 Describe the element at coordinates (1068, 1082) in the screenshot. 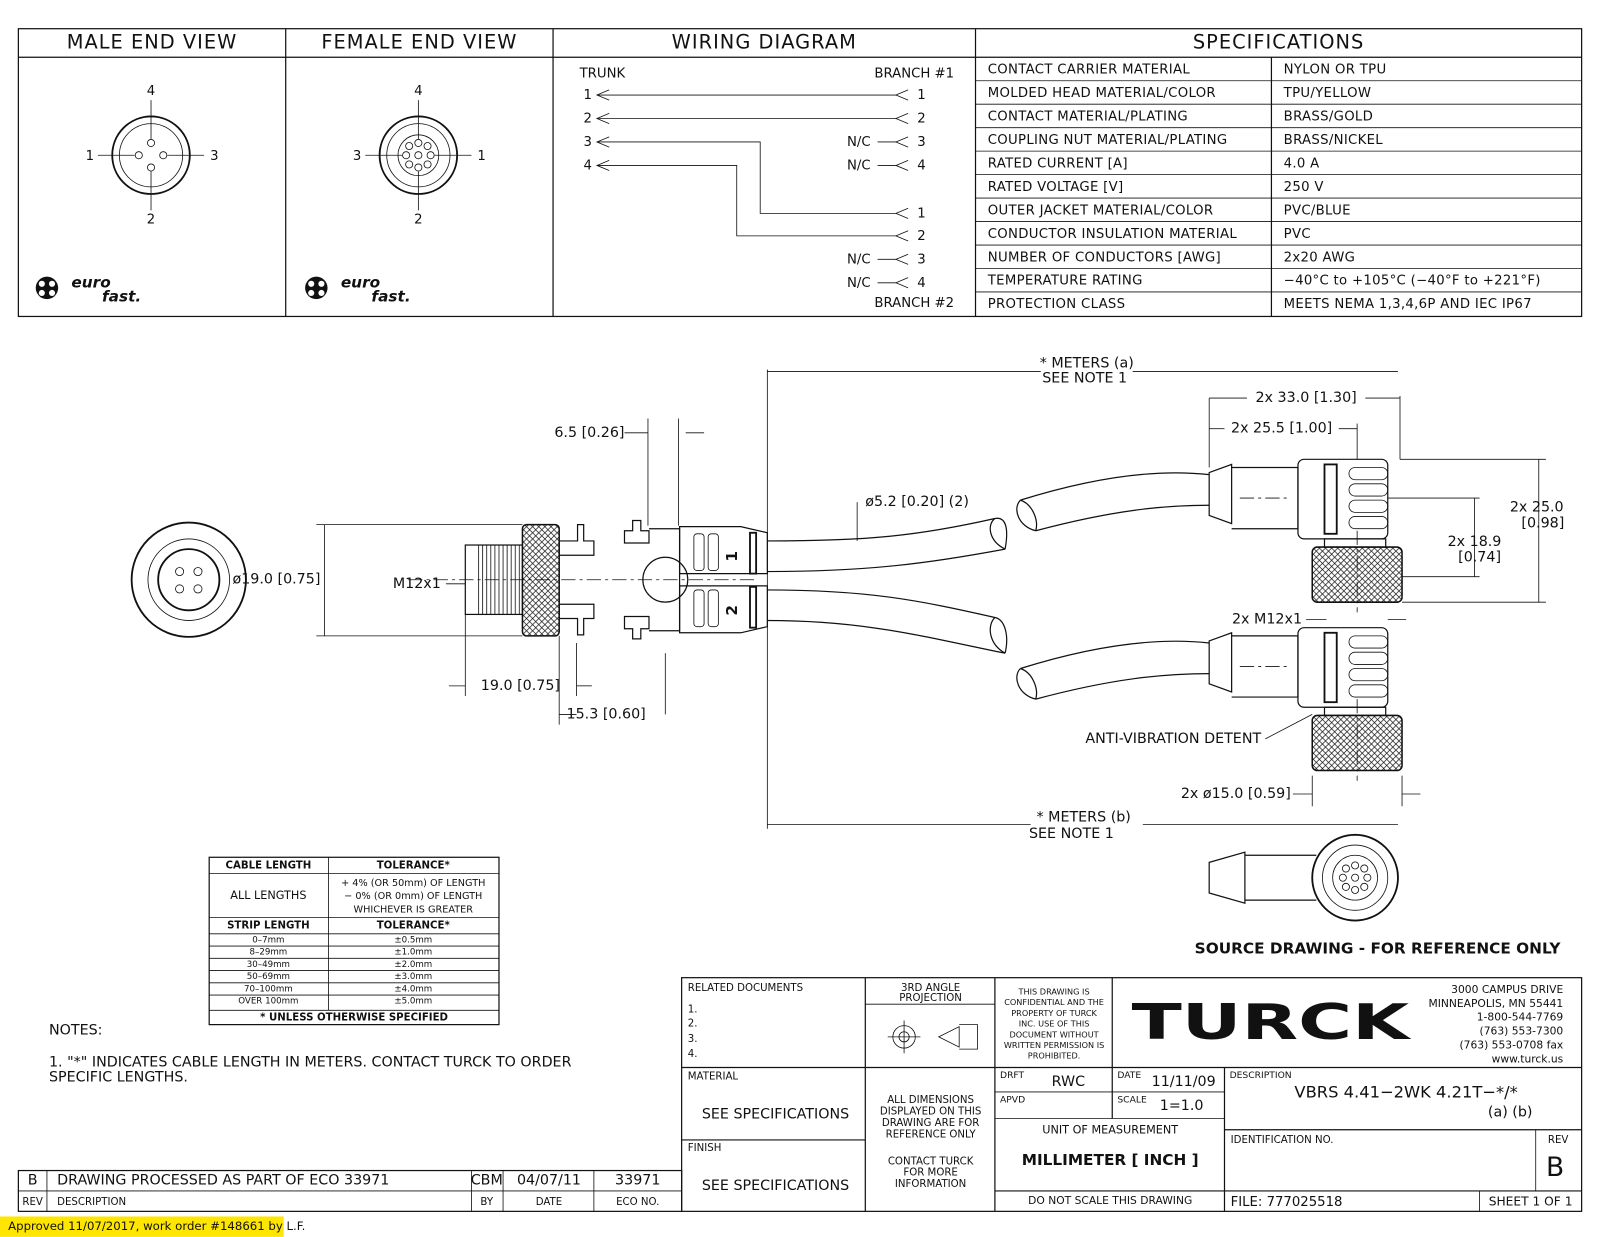

I see `block-value: RWC` at that location.